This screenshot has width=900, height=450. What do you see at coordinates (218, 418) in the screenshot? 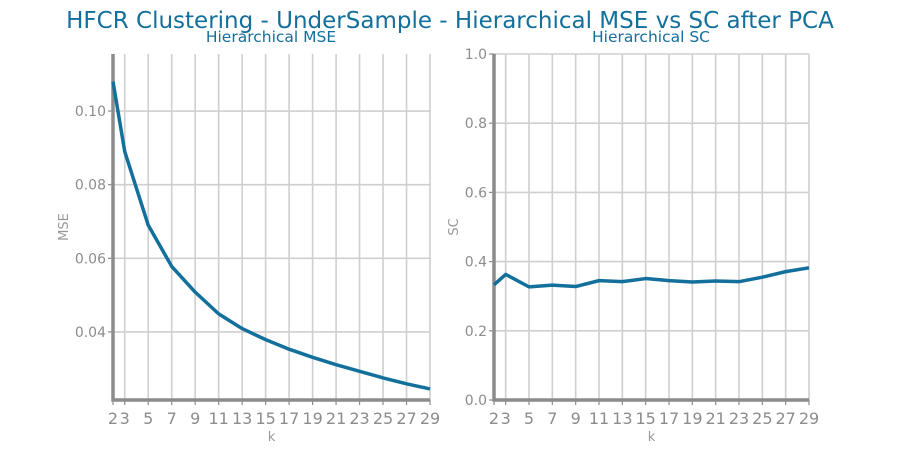
I see `mse-x-tick-label: 11` at bounding box center [218, 418].